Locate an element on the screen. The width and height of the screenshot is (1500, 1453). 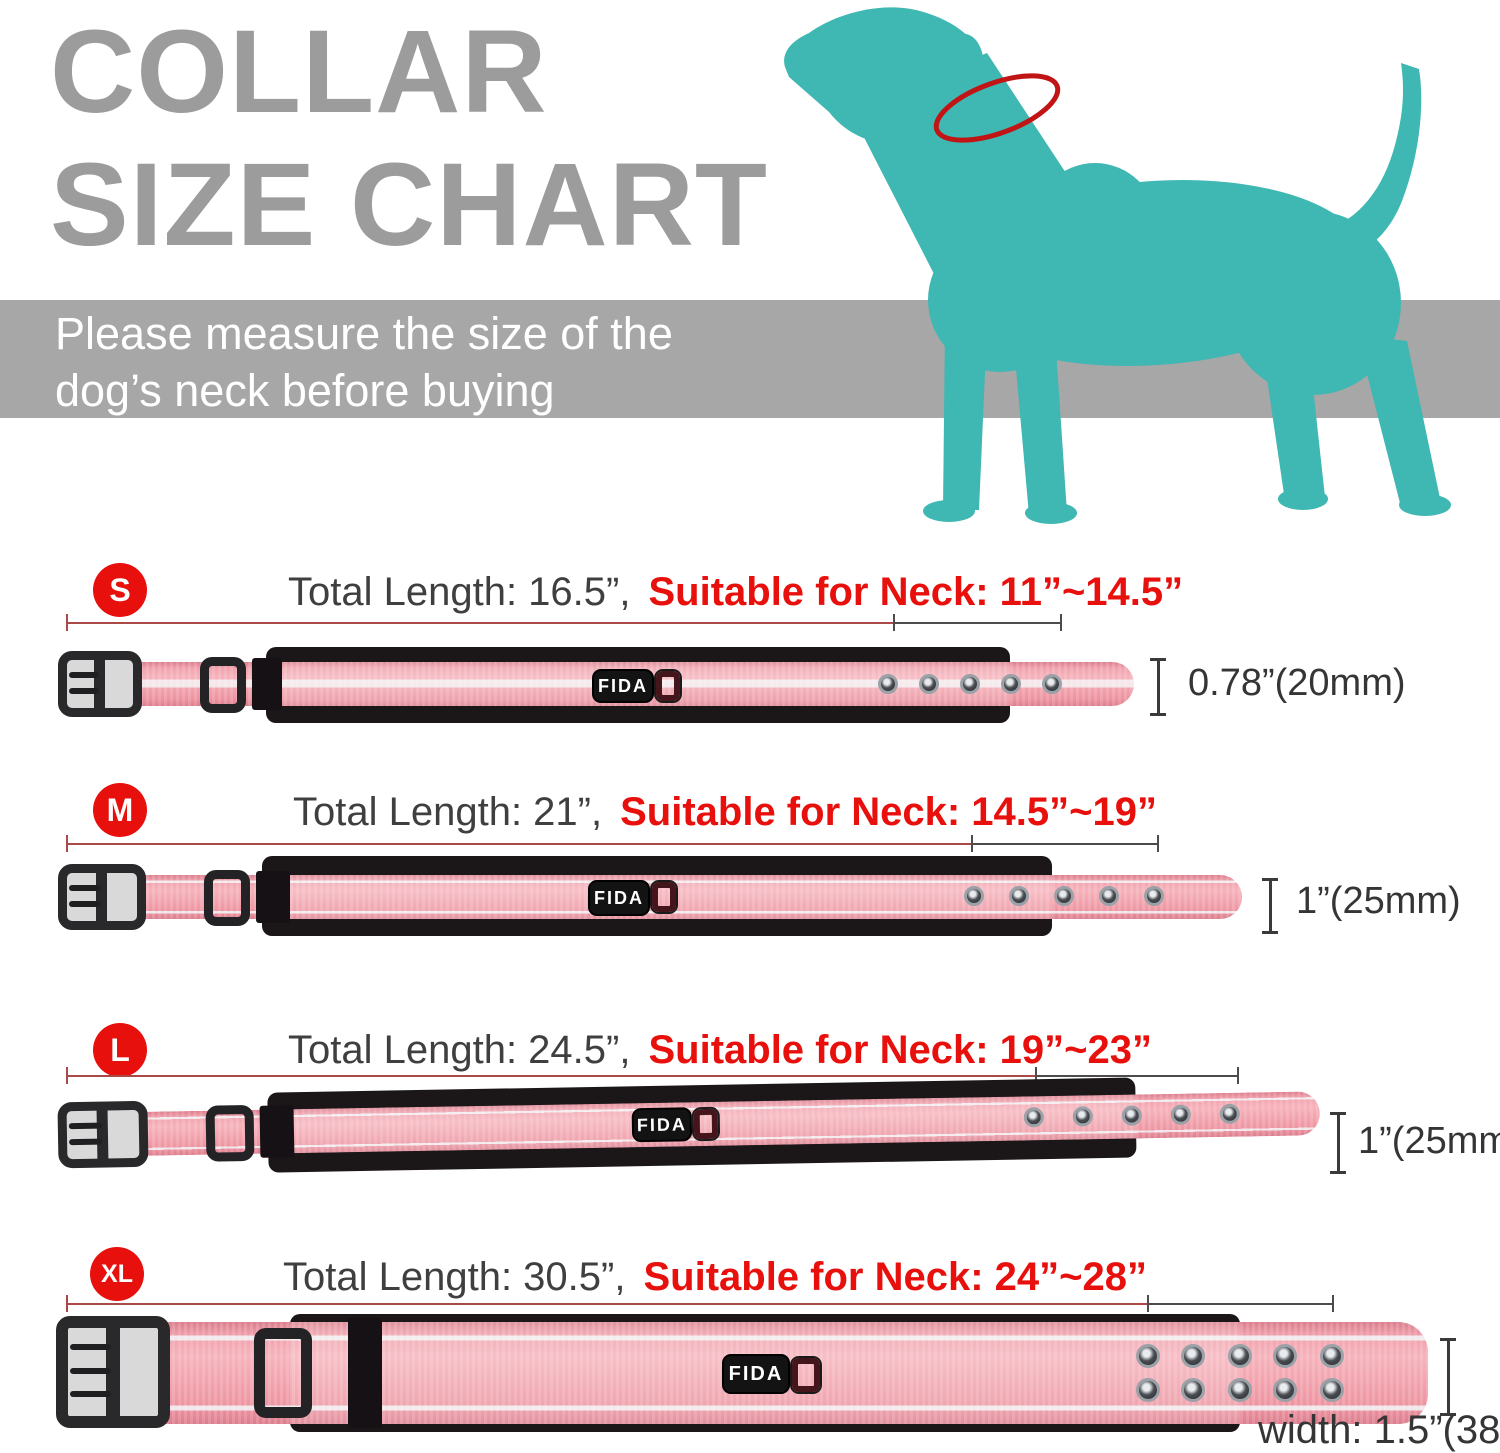
total-length-text: Total Length: 30.5”, is located at coordinates (454, 1277).